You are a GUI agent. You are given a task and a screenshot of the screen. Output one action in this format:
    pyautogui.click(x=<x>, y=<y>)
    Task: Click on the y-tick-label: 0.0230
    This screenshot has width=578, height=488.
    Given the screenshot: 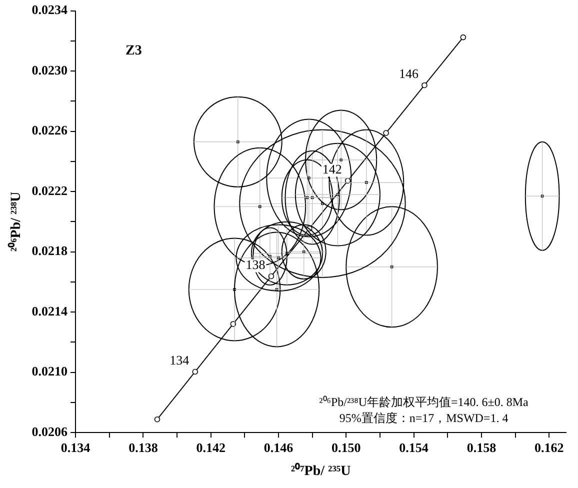 What is the action you would take?
    pyautogui.click(x=50, y=70)
    